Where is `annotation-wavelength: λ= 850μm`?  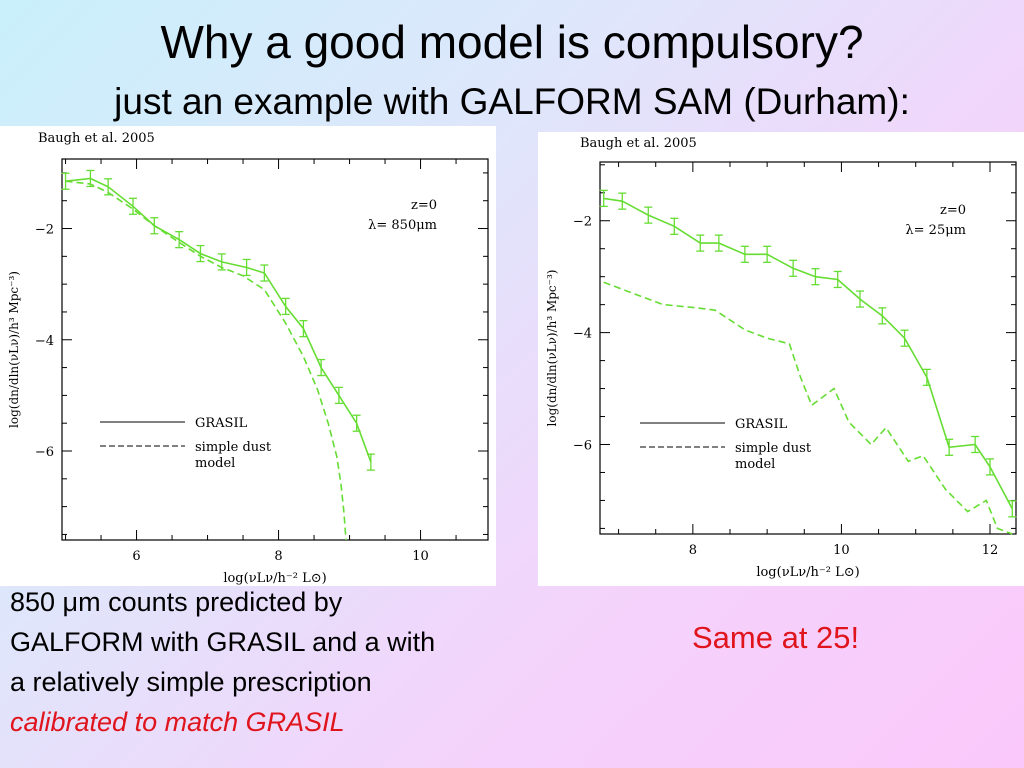 annotation-wavelength: λ= 850μm is located at coordinates (402, 225).